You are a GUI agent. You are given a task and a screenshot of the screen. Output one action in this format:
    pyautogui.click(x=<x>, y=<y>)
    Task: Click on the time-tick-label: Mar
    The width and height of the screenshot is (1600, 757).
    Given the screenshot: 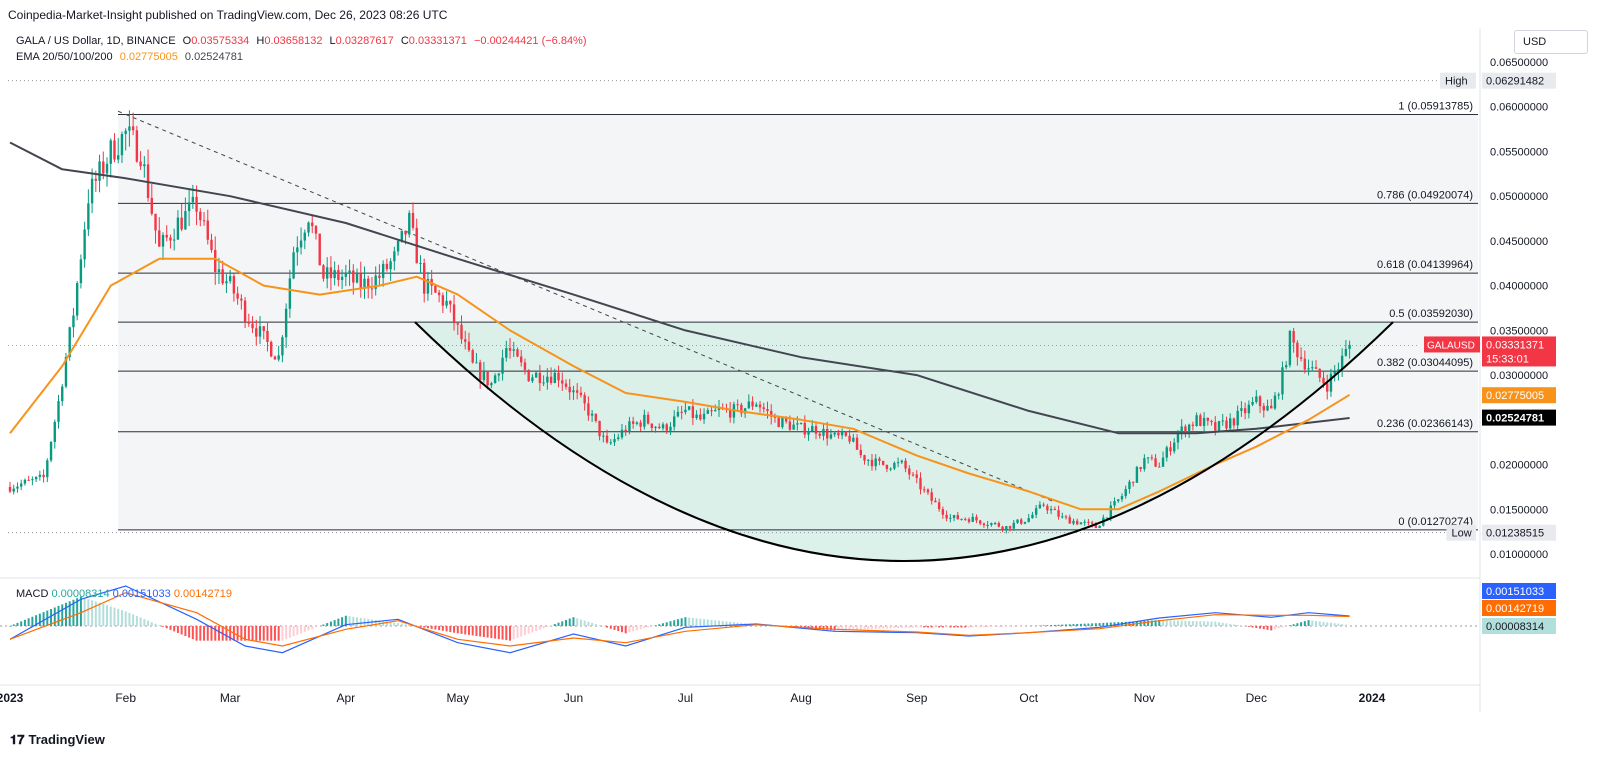 What is the action you would take?
    pyautogui.click(x=230, y=698)
    